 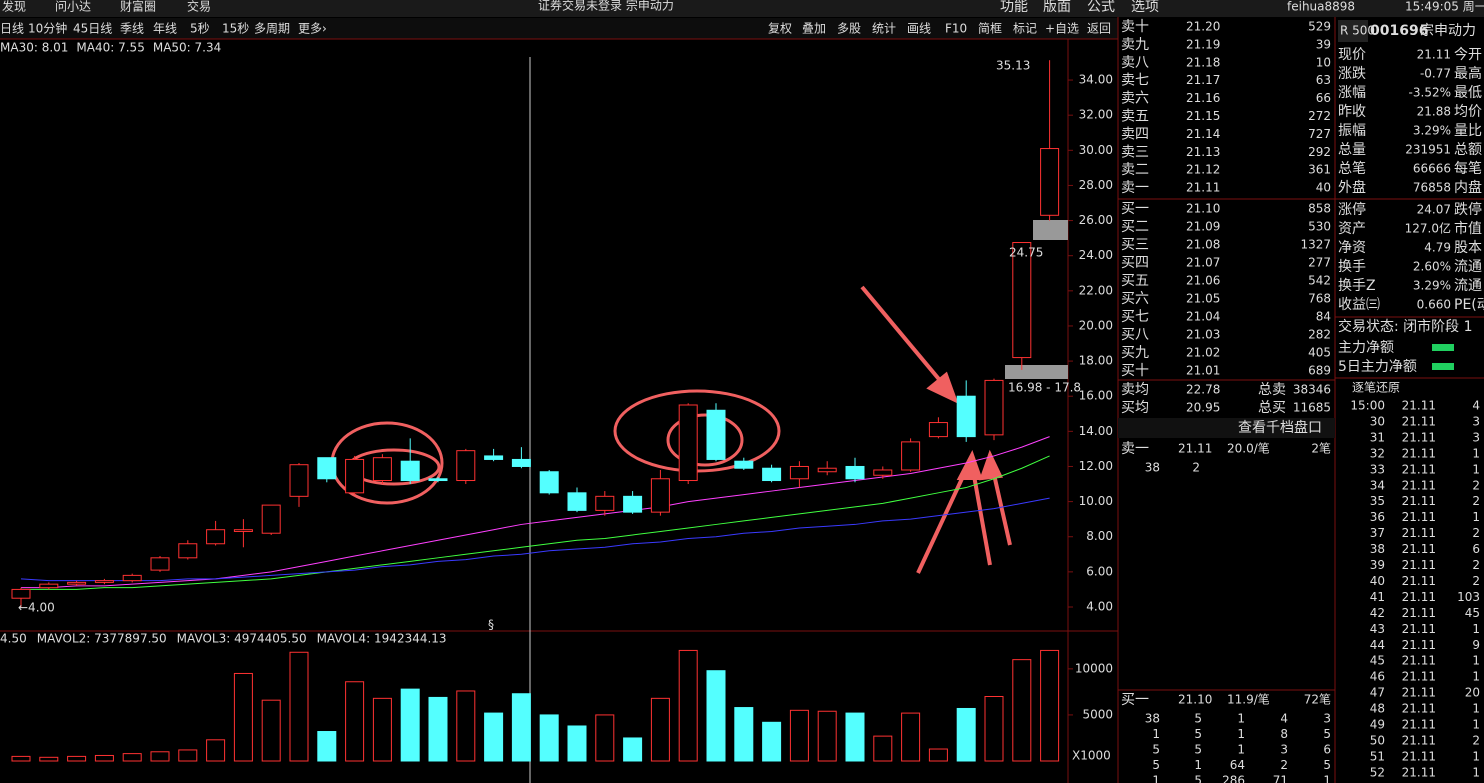 What do you see at coordinates (1135, 152) in the screenshot?
I see `order-label: 卖三` at bounding box center [1135, 152].